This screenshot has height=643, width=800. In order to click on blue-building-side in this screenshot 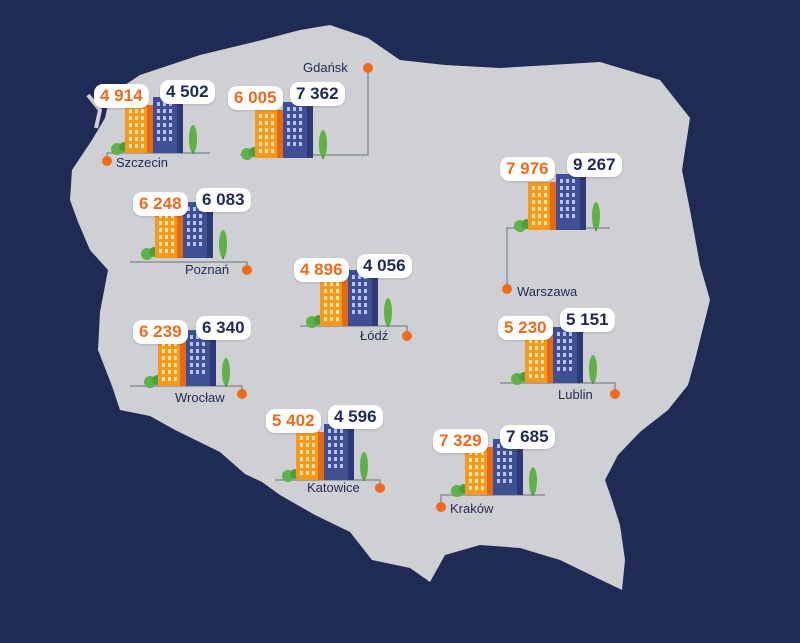, I will do `click(213, 358)`.